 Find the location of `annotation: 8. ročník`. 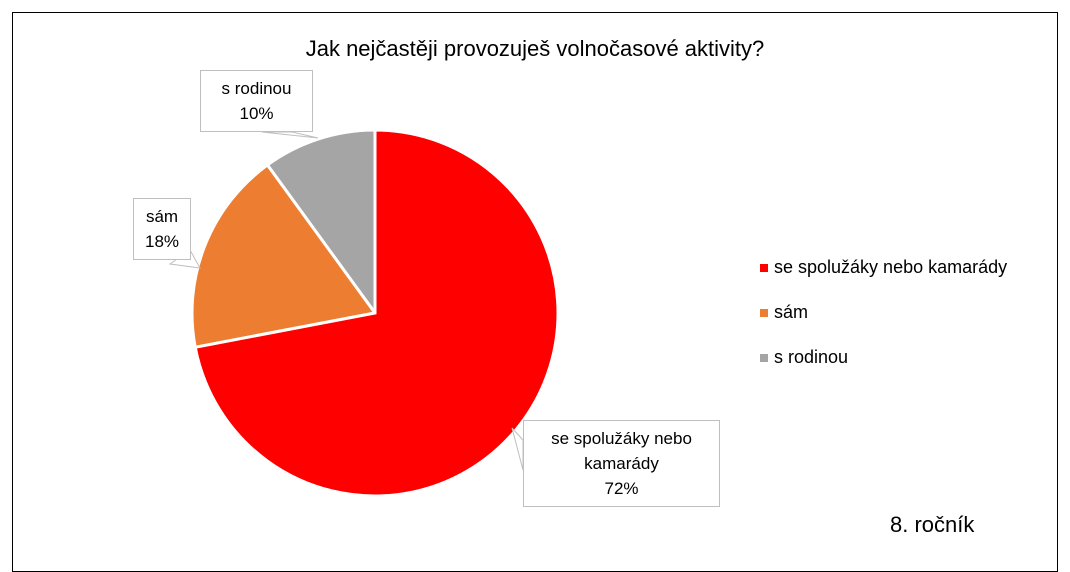

annotation: 8. ročník is located at coordinates (932, 524).